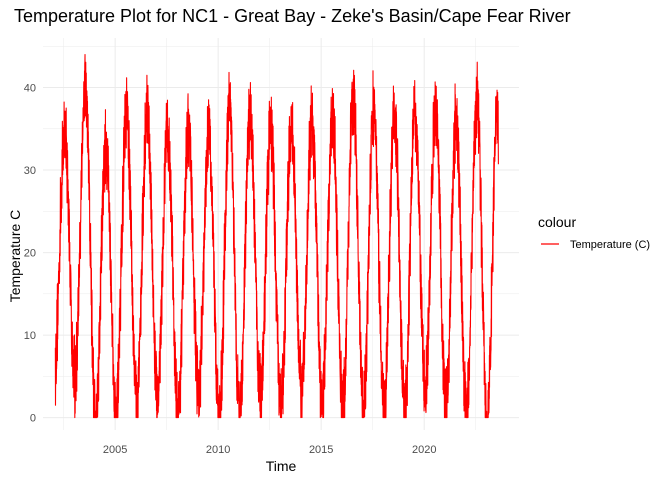 The height and width of the screenshot is (480, 672). I want to click on legend-label: Temperature (C), so click(610, 245).